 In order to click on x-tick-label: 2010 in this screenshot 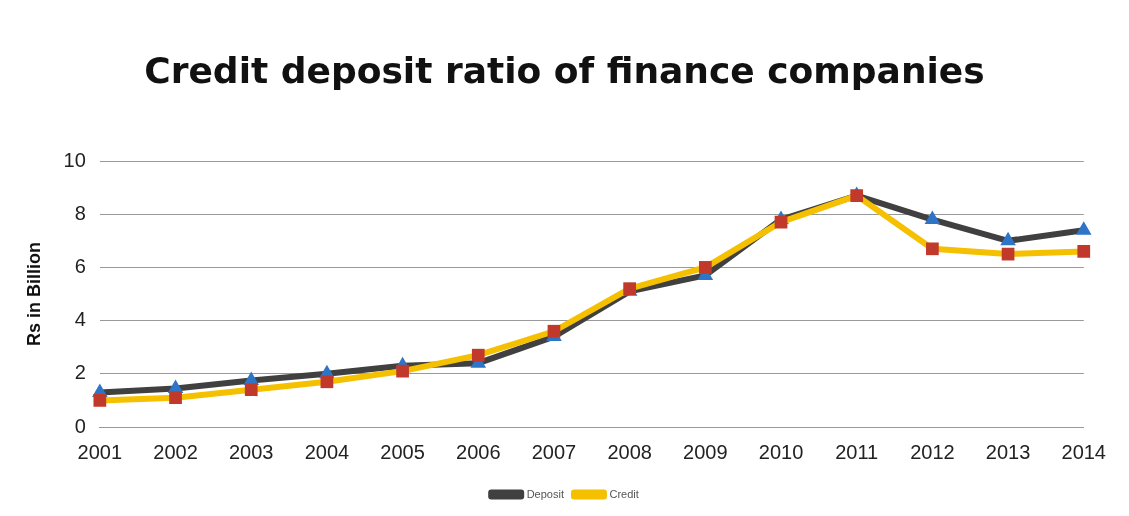, I will do `click(781, 451)`.